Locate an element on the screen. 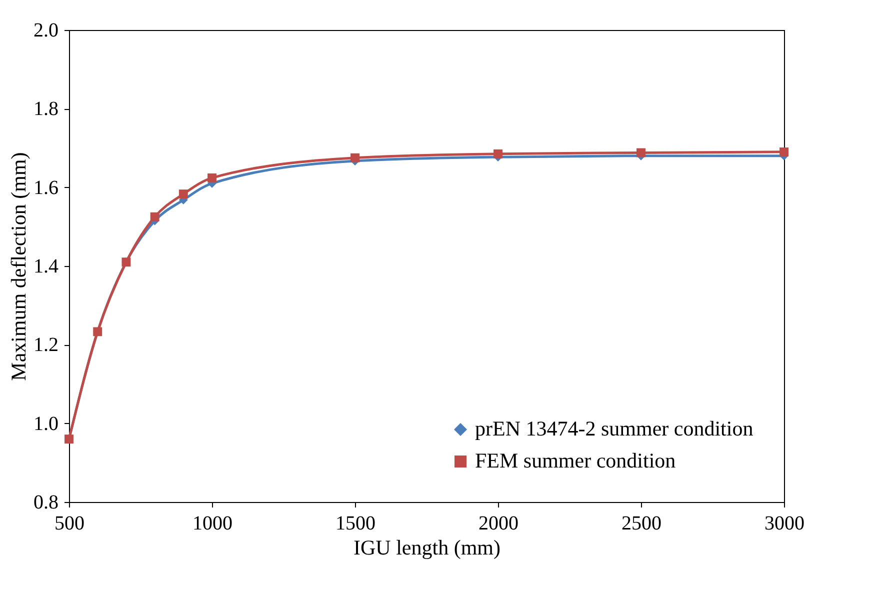 Image resolution: width=885 pixels, height=597 pixels. x-tick-label: 2500 is located at coordinates (642, 523).